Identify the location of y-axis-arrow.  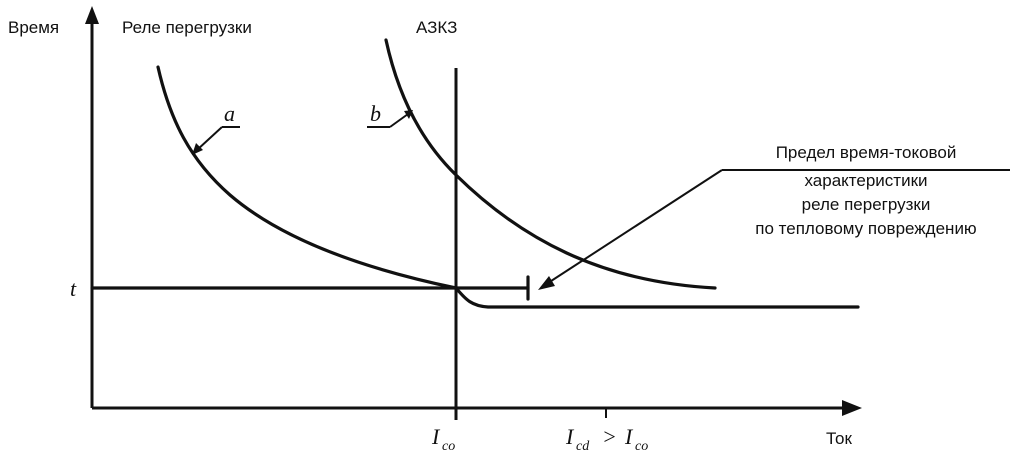
(92, 15).